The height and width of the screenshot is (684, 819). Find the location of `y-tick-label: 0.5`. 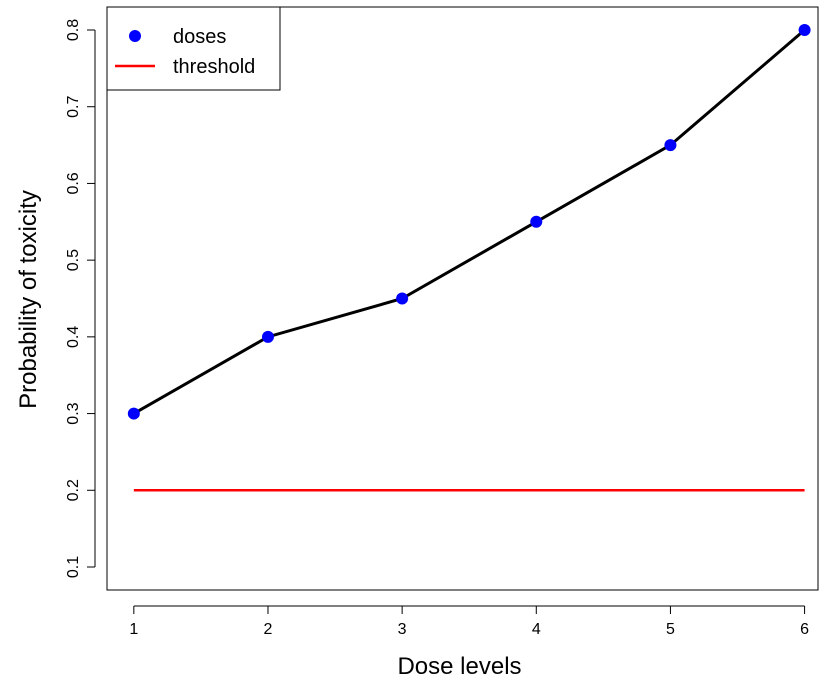

y-tick-label: 0.5 is located at coordinates (73, 260).